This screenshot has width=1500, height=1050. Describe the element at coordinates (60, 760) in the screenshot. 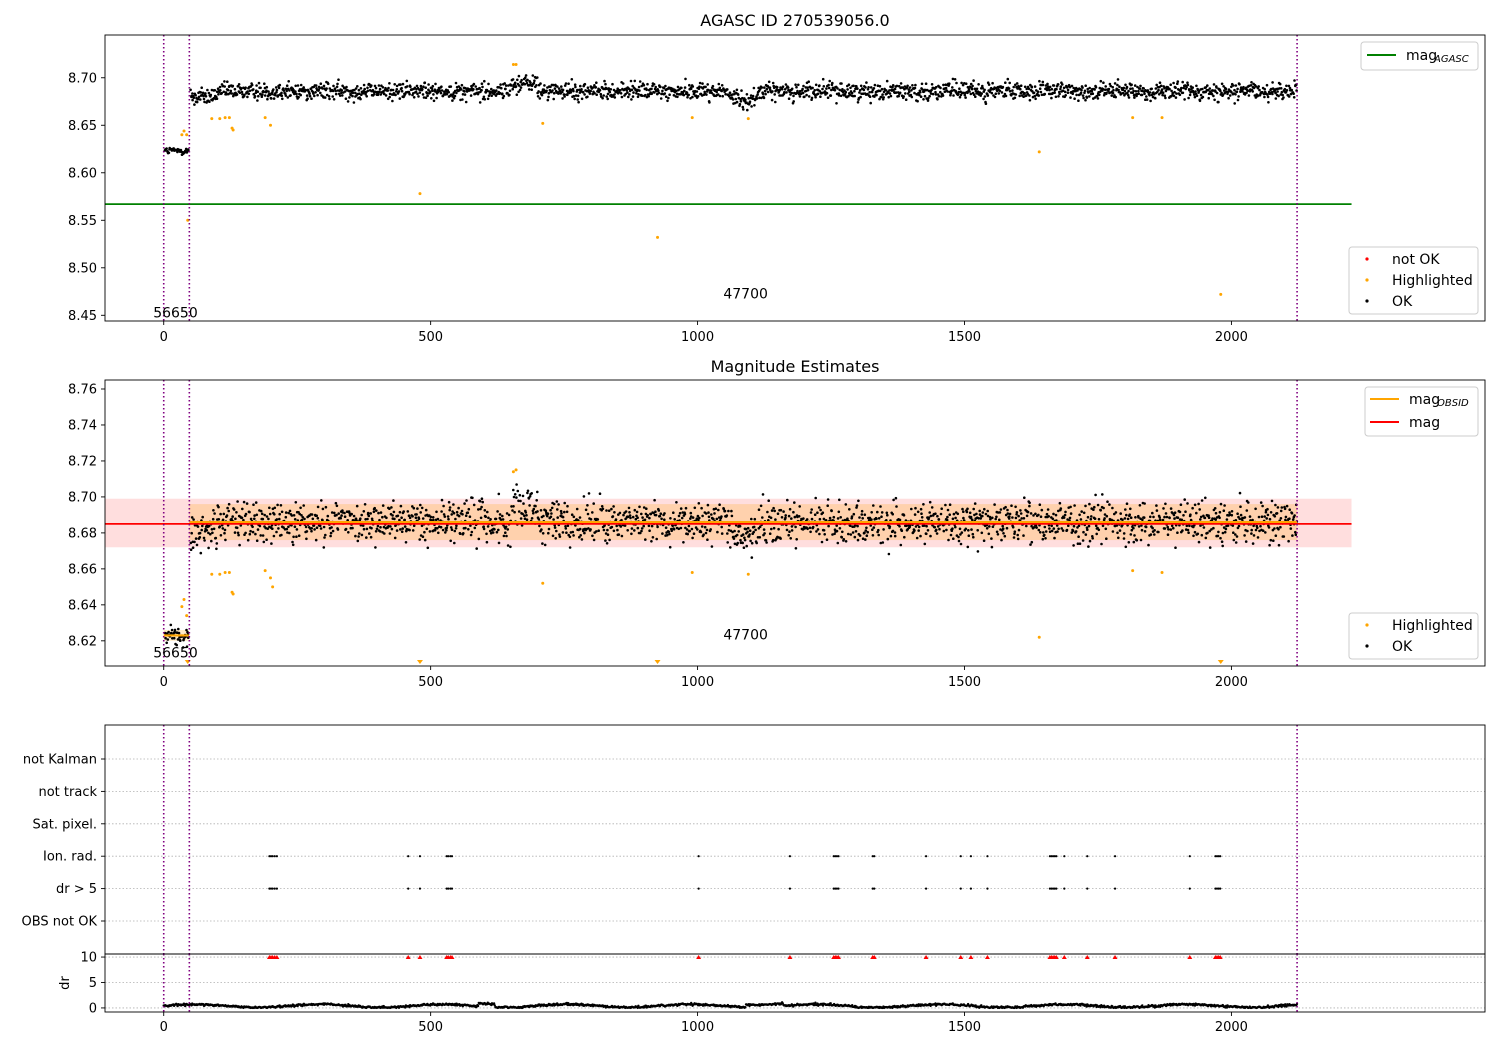

I see `flag-row-label: not Kalman` at that location.